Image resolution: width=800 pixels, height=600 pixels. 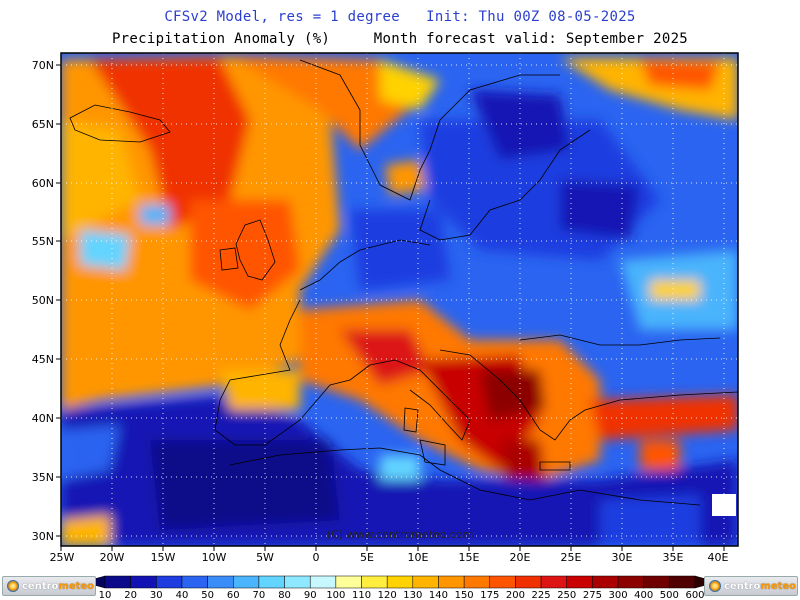 What do you see at coordinates (130, 595) in the screenshot?
I see `colorbar-label: 20` at bounding box center [130, 595].